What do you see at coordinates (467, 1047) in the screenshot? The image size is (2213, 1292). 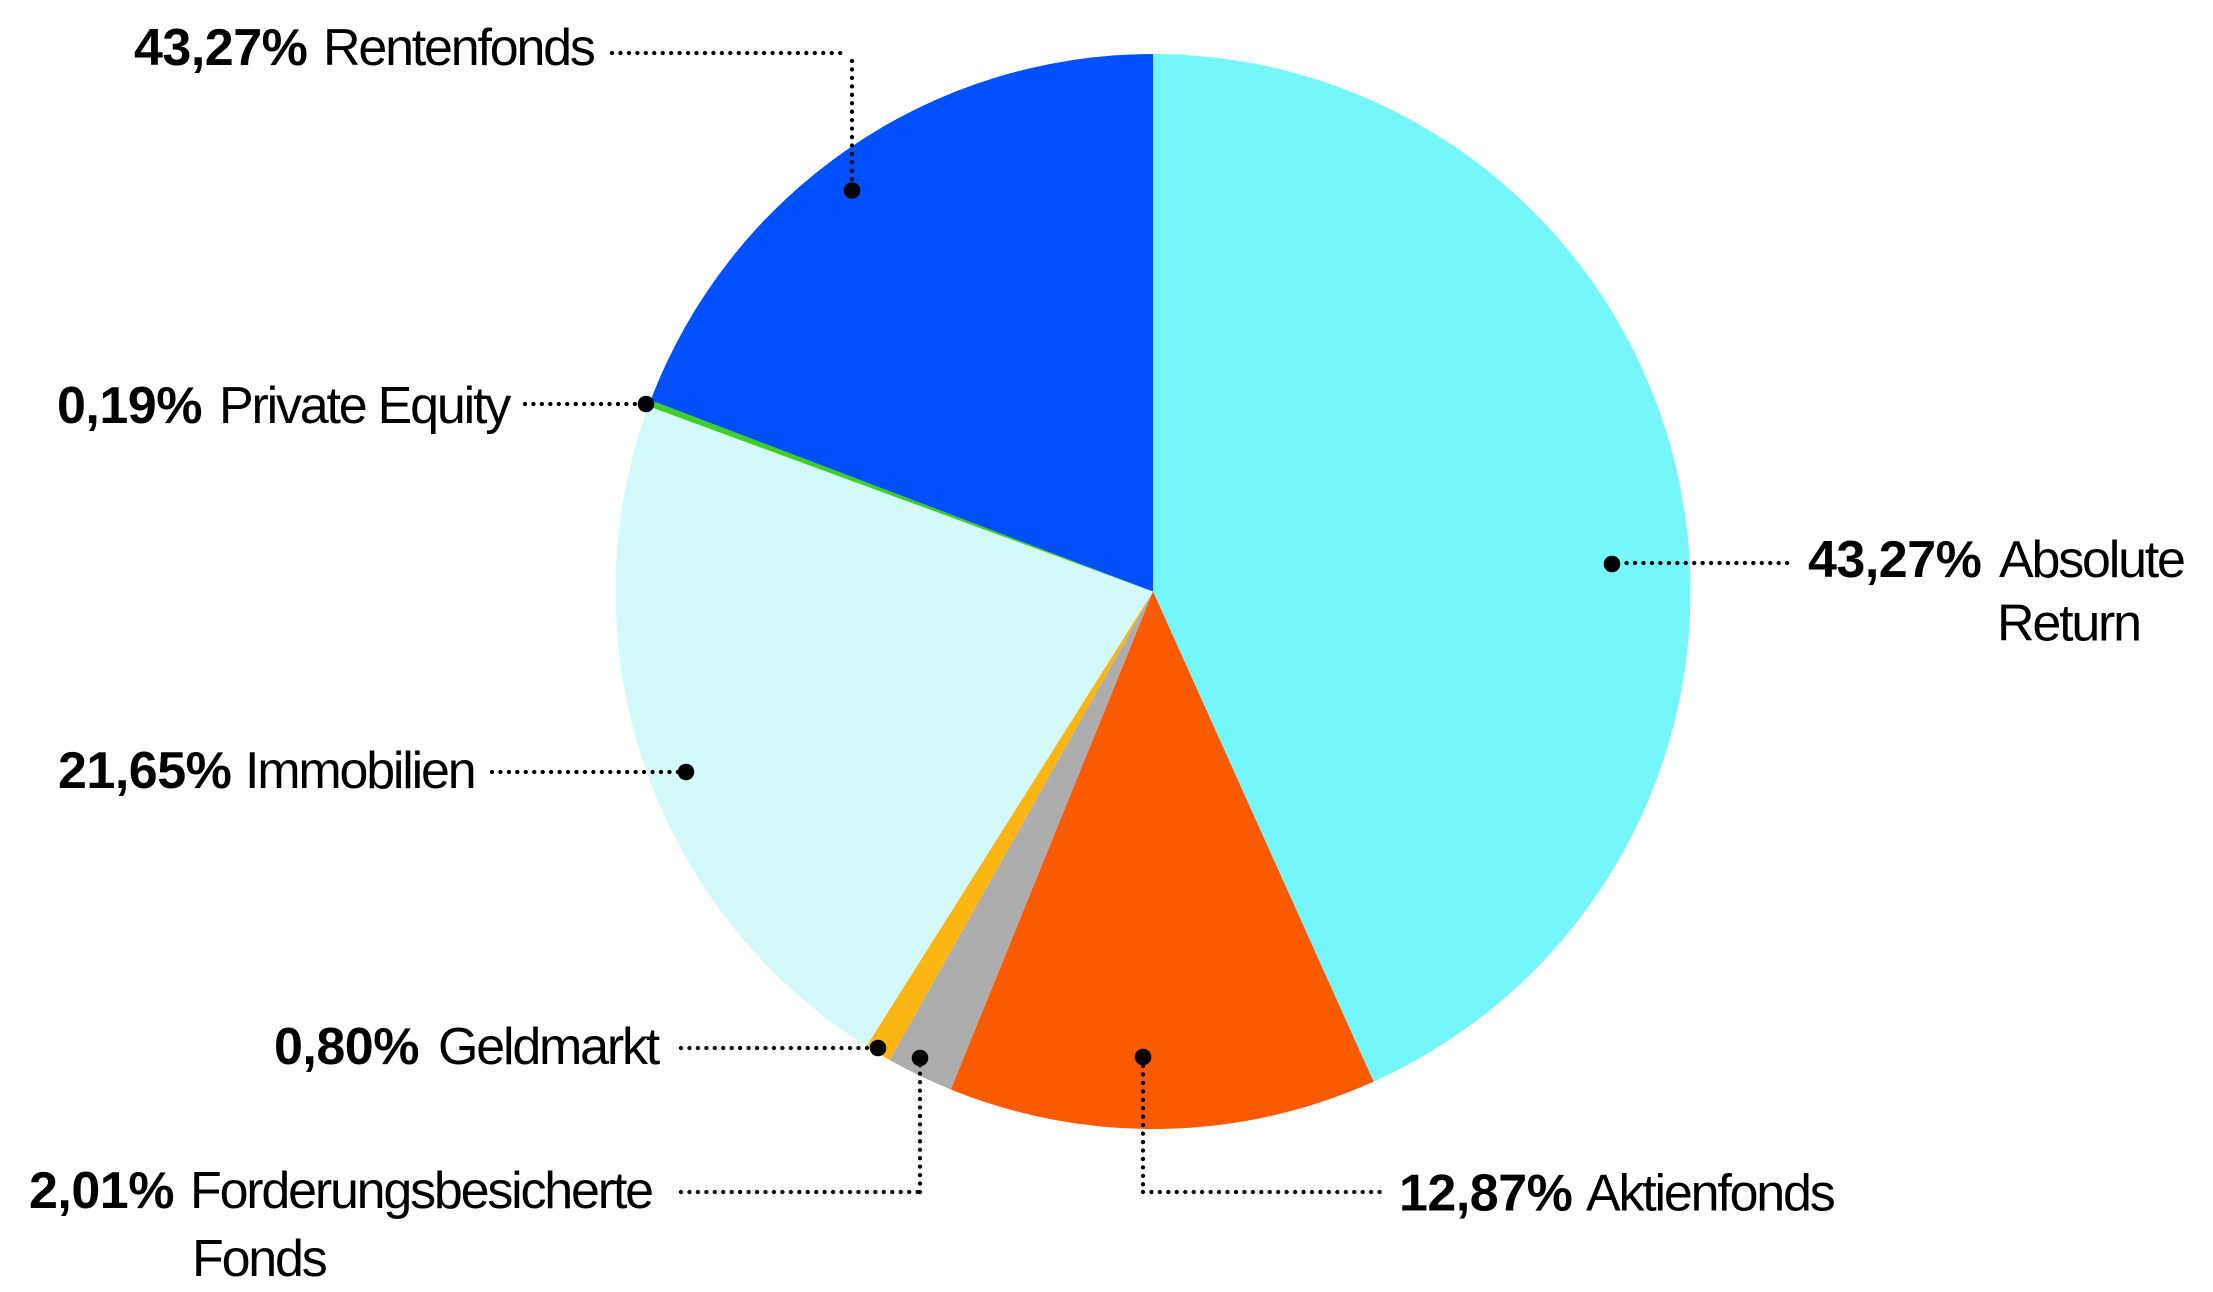 I see `svg-text:0,80%Geldmarkt: 0,80% Geldmarkt` at bounding box center [467, 1047].